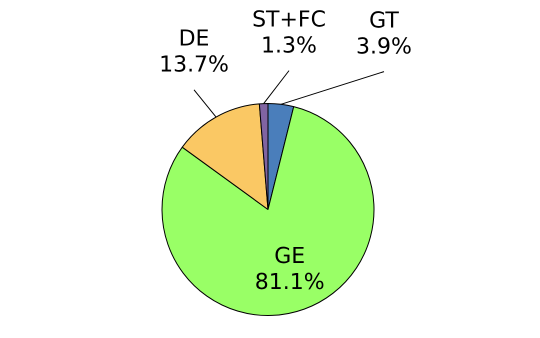 The image size is (540, 338). Describe the element at coordinates (289, 45) in the screenshot. I see `data-label: 1.3%` at that location.